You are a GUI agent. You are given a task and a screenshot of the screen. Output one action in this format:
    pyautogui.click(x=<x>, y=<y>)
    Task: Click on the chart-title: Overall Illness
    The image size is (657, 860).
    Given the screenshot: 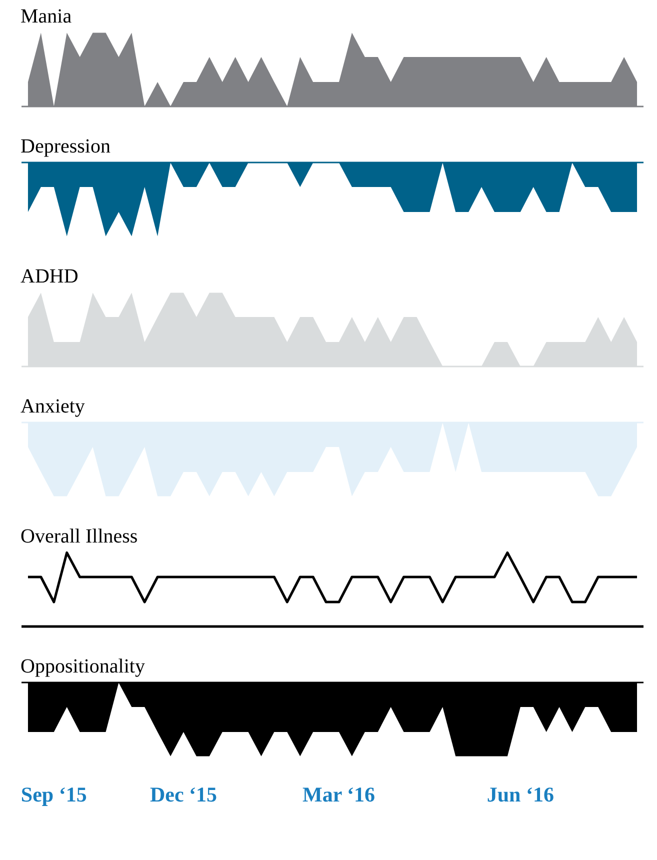 What is the action you would take?
    pyautogui.click(x=79, y=537)
    